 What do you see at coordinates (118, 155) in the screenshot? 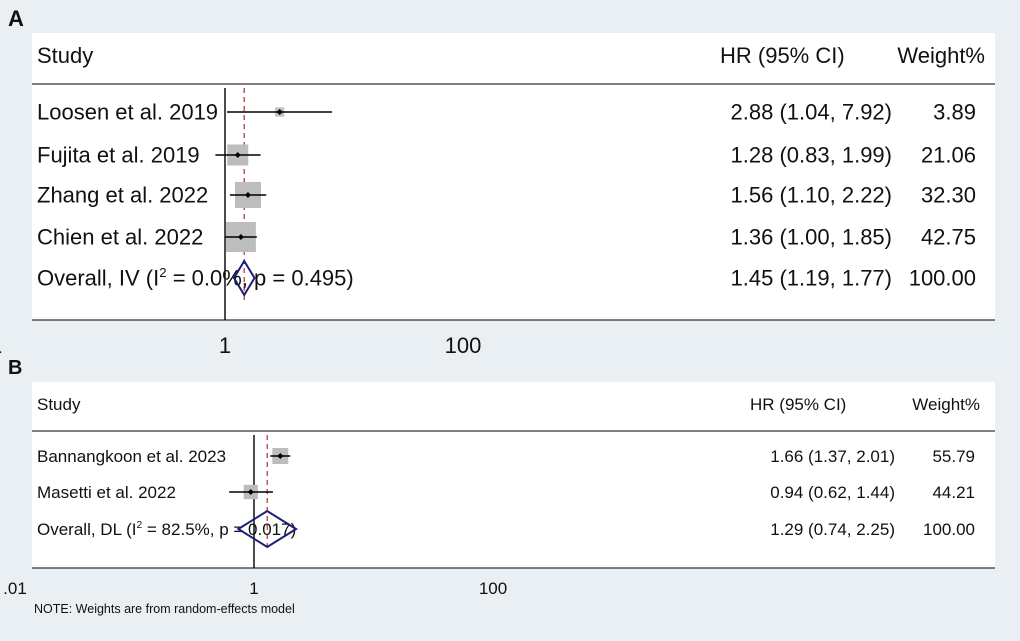
I see `study-name: Fujita et al. 2019` at bounding box center [118, 155].